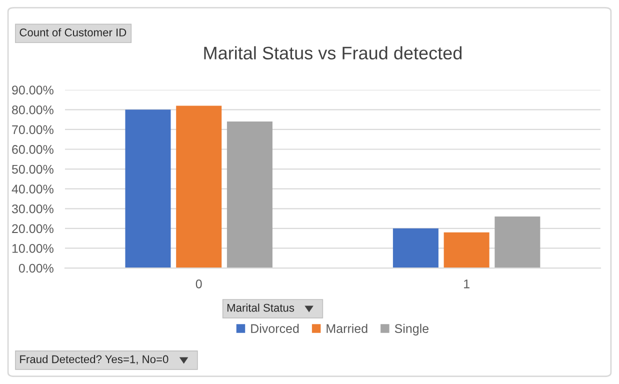 Image resolution: width=619 pixels, height=384 pixels. I want to click on y-tick-label: 70.00%, so click(33, 129).